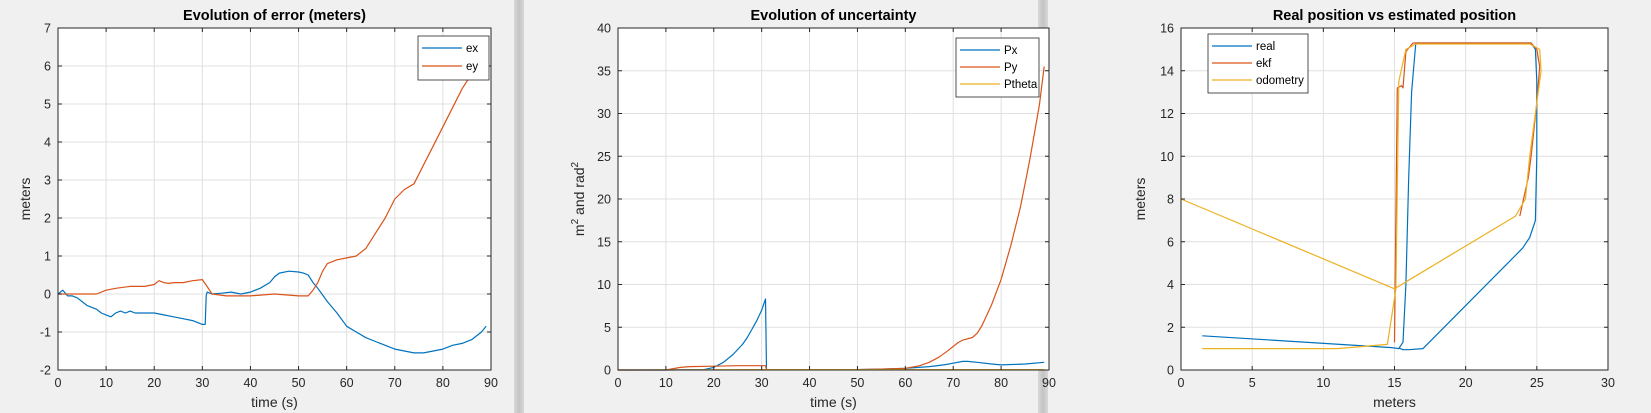  Describe the element at coordinates (579, 230) in the screenshot. I see `y-axis-label-part: m` at that location.